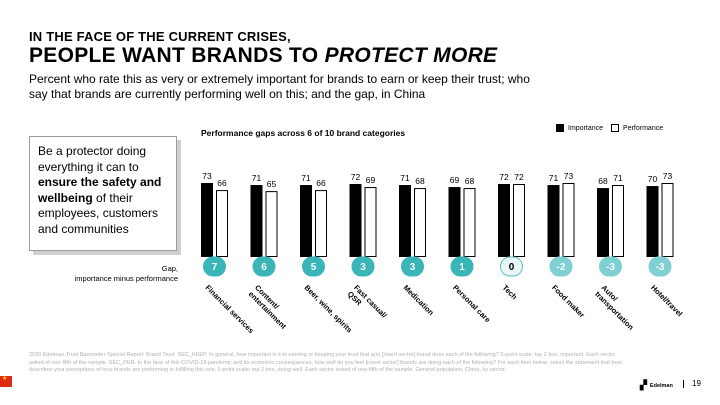  What do you see at coordinates (560, 128) in the screenshot?
I see `legend-importance-swatch` at bounding box center [560, 128].